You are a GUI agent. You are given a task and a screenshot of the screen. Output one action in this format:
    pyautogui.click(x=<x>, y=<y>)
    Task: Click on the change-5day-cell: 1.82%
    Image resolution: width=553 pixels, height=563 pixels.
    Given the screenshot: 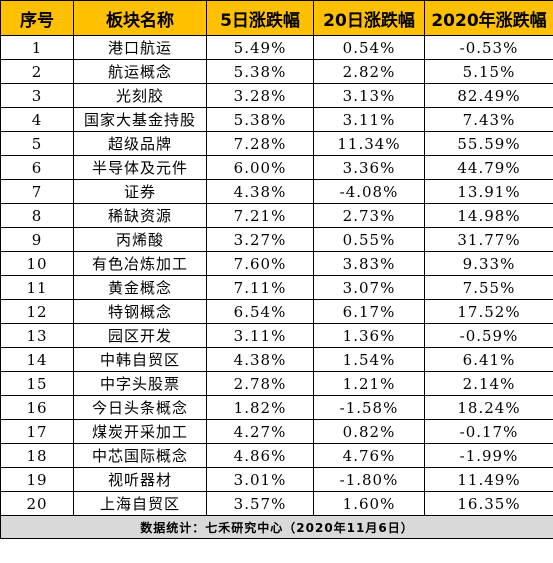 What is the action you would take?
    pyautogui.click(x=260, y=407)
    